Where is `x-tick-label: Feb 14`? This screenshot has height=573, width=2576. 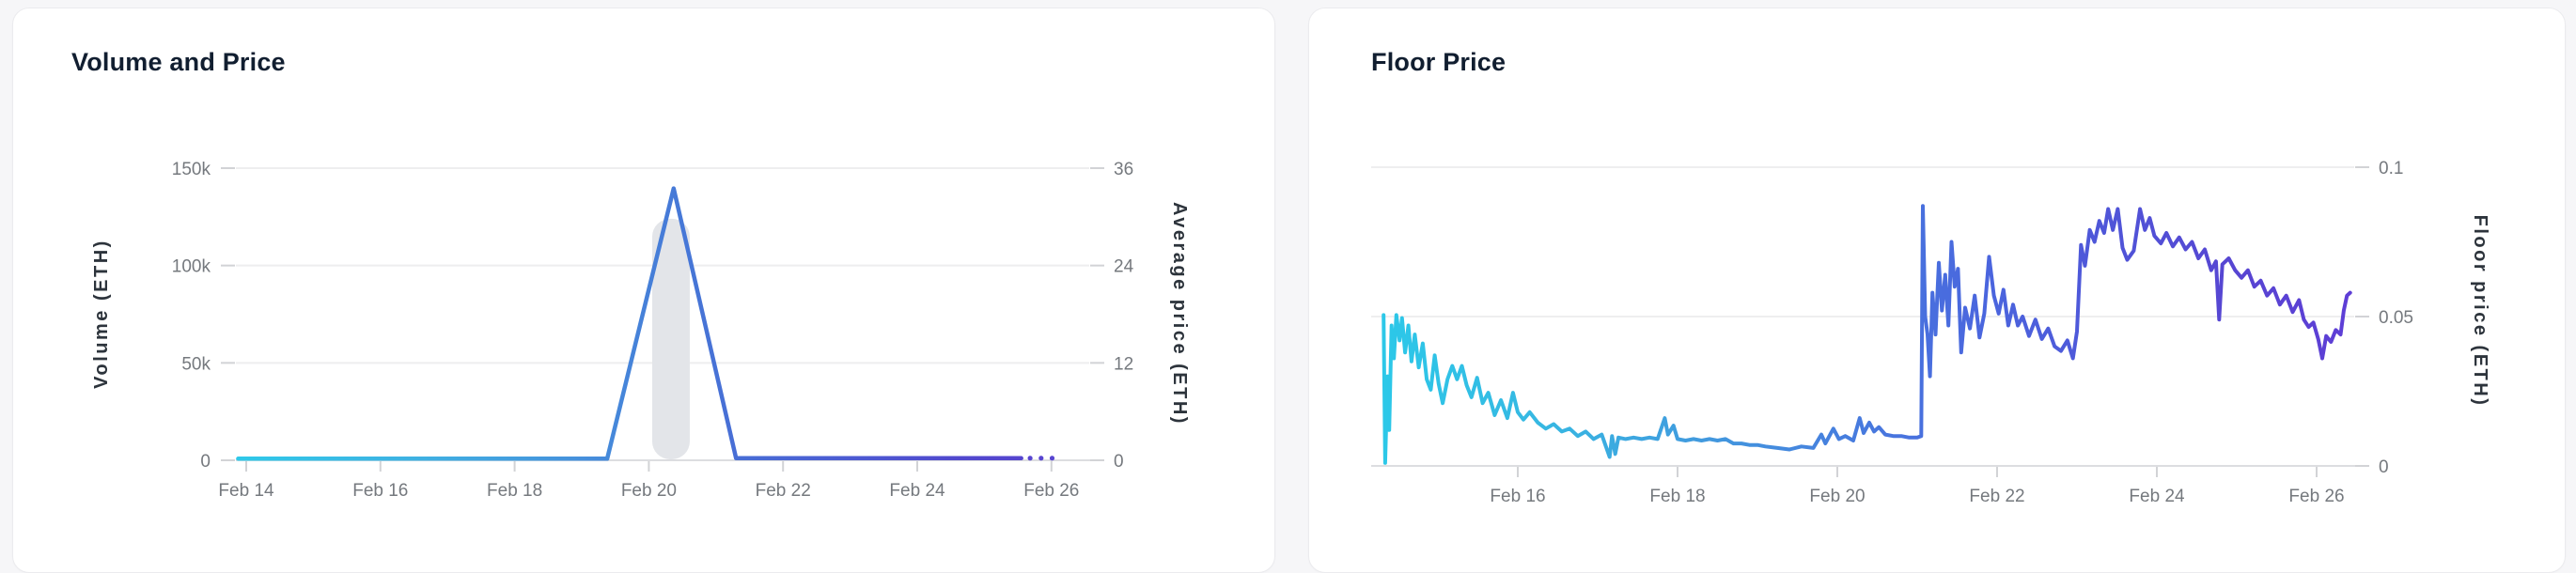
x-tick-label: Feb 14 is located at coordinates (246, 491).